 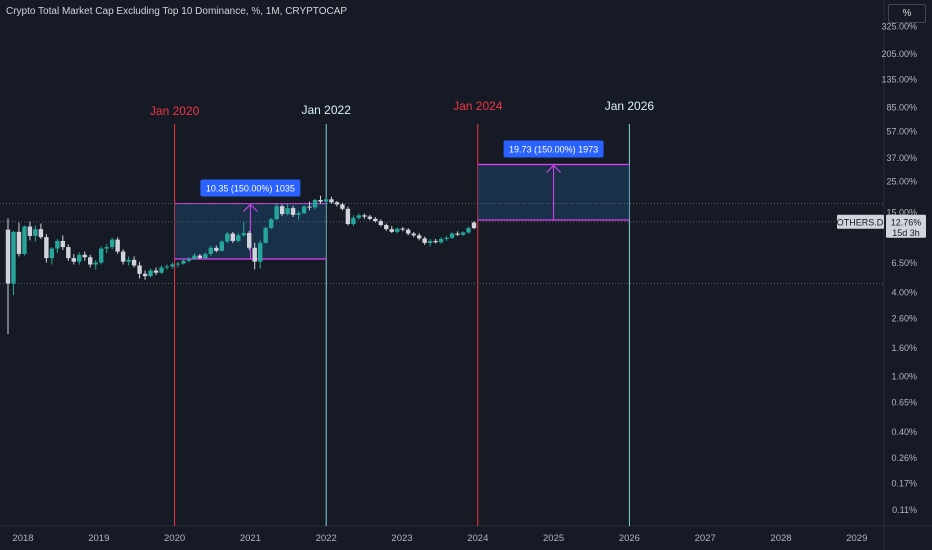 What do you see at coordinates (241, 264) in the screenshot?
I see `candles` at bounding box center [241, 264].